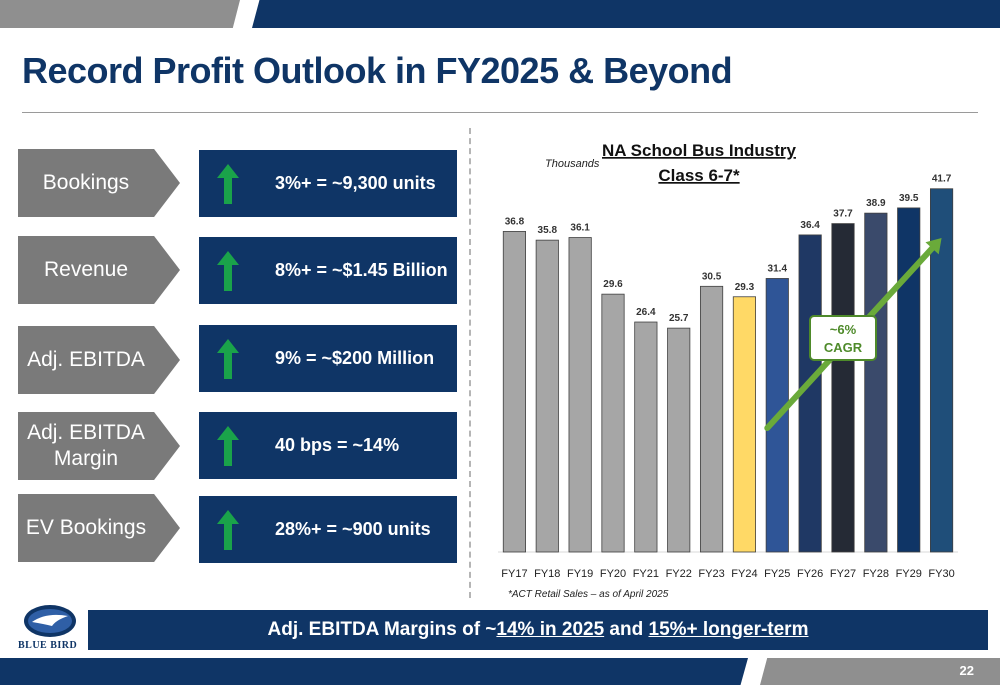 Image resolution: width=1000 pixels, height=685 pixels. Describe the element at coordinates (99, 446) in the screenshot. I see `metric-label-adj-ebitda-margin: Adj. EBITDA Margin` at that location.